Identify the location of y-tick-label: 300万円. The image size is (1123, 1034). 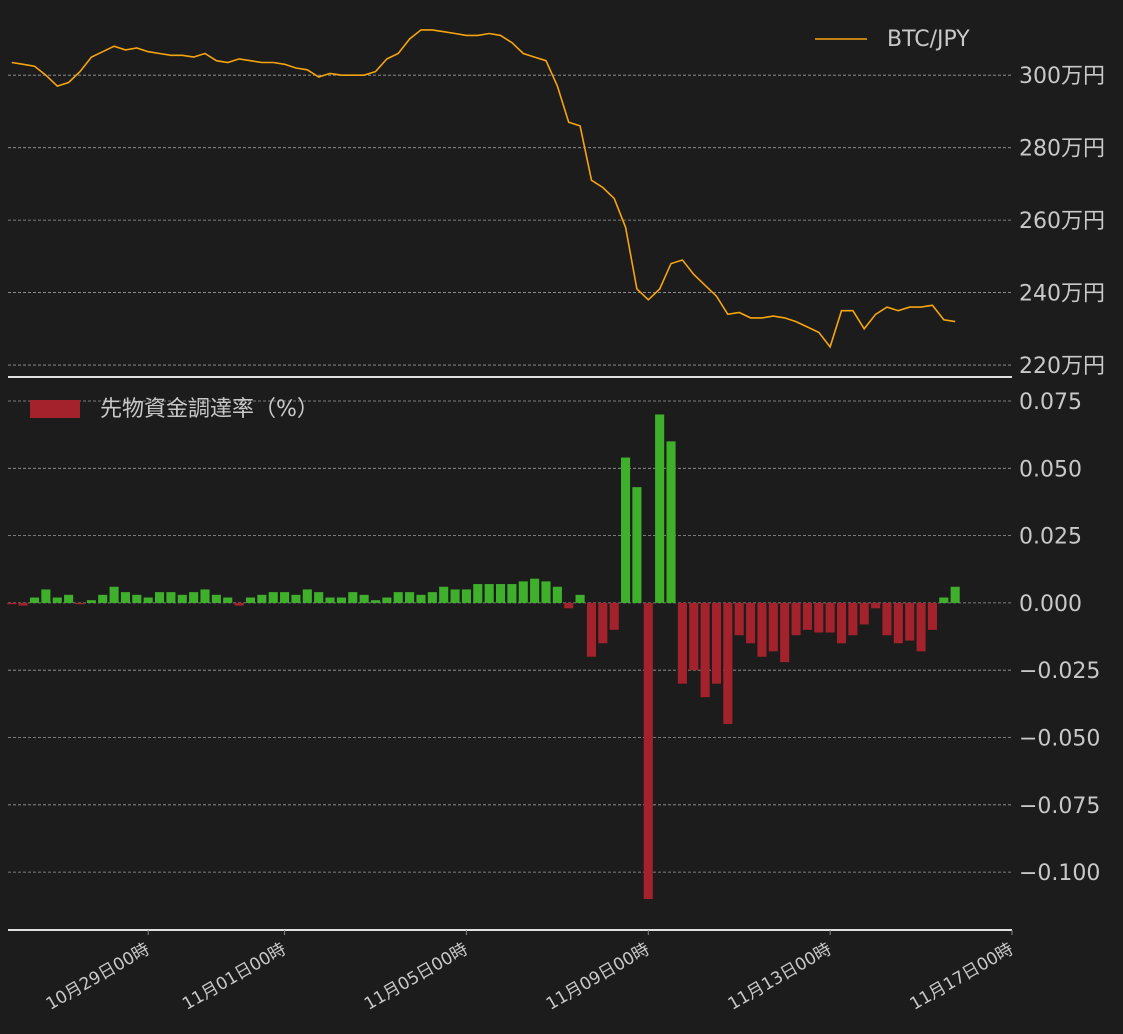
(1062, 76).